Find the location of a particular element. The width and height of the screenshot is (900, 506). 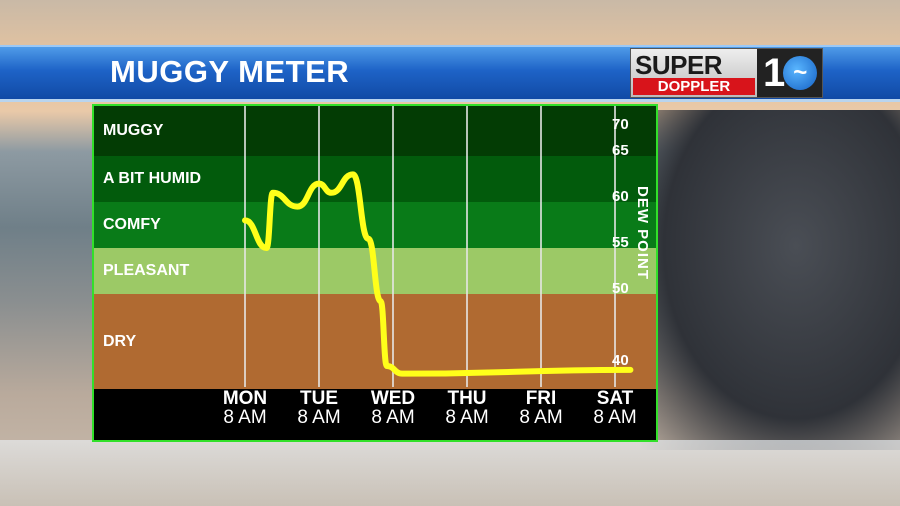

x-tick-day: MON is located at coordinates (245, 398).